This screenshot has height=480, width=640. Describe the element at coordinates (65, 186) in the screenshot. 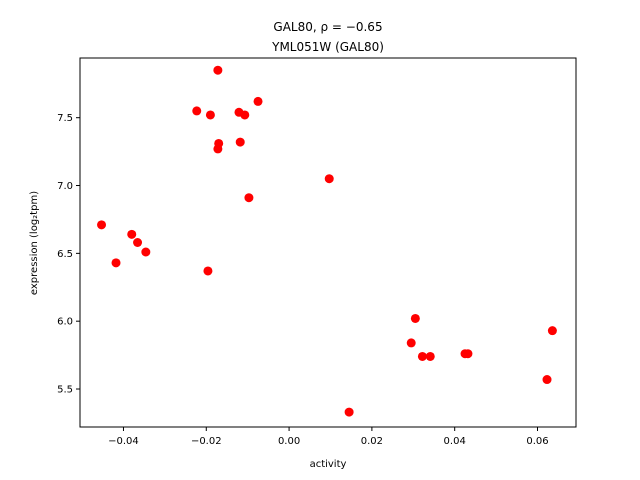

I see `y-tick-label: 7.0` at that location.